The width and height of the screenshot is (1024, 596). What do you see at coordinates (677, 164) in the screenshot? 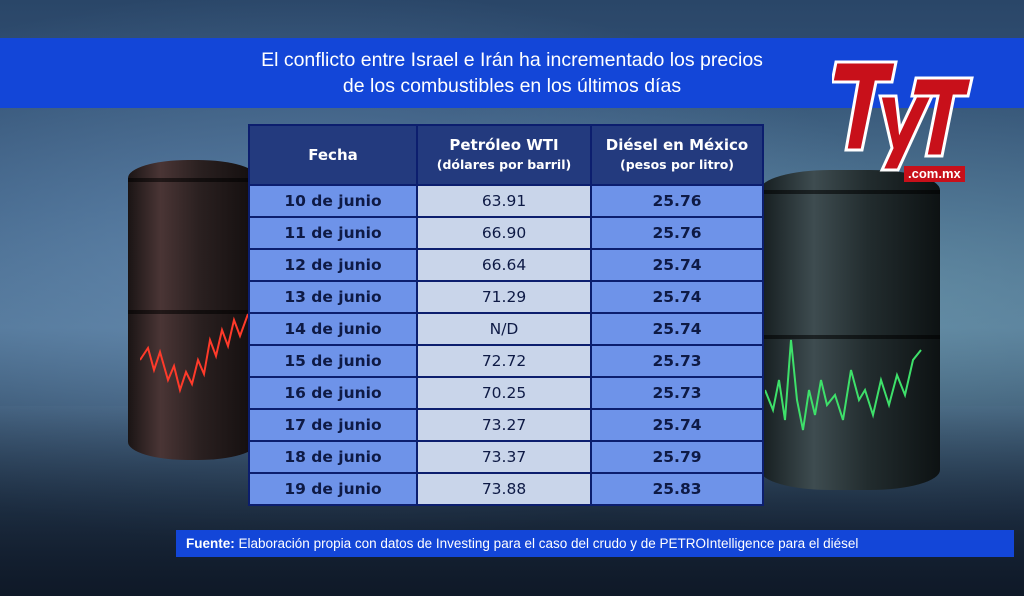
I see `header-diesel-unit: (pesos por litro)` at bounding box center [677, 164].